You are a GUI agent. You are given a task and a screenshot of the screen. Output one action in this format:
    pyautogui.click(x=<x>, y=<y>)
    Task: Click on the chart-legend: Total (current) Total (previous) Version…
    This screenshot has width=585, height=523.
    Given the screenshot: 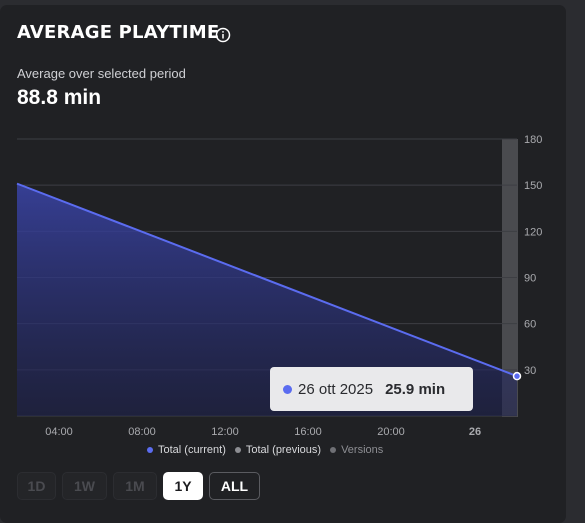 What is the action you would take?
    pyautogui.click(x=269, y=450)
    